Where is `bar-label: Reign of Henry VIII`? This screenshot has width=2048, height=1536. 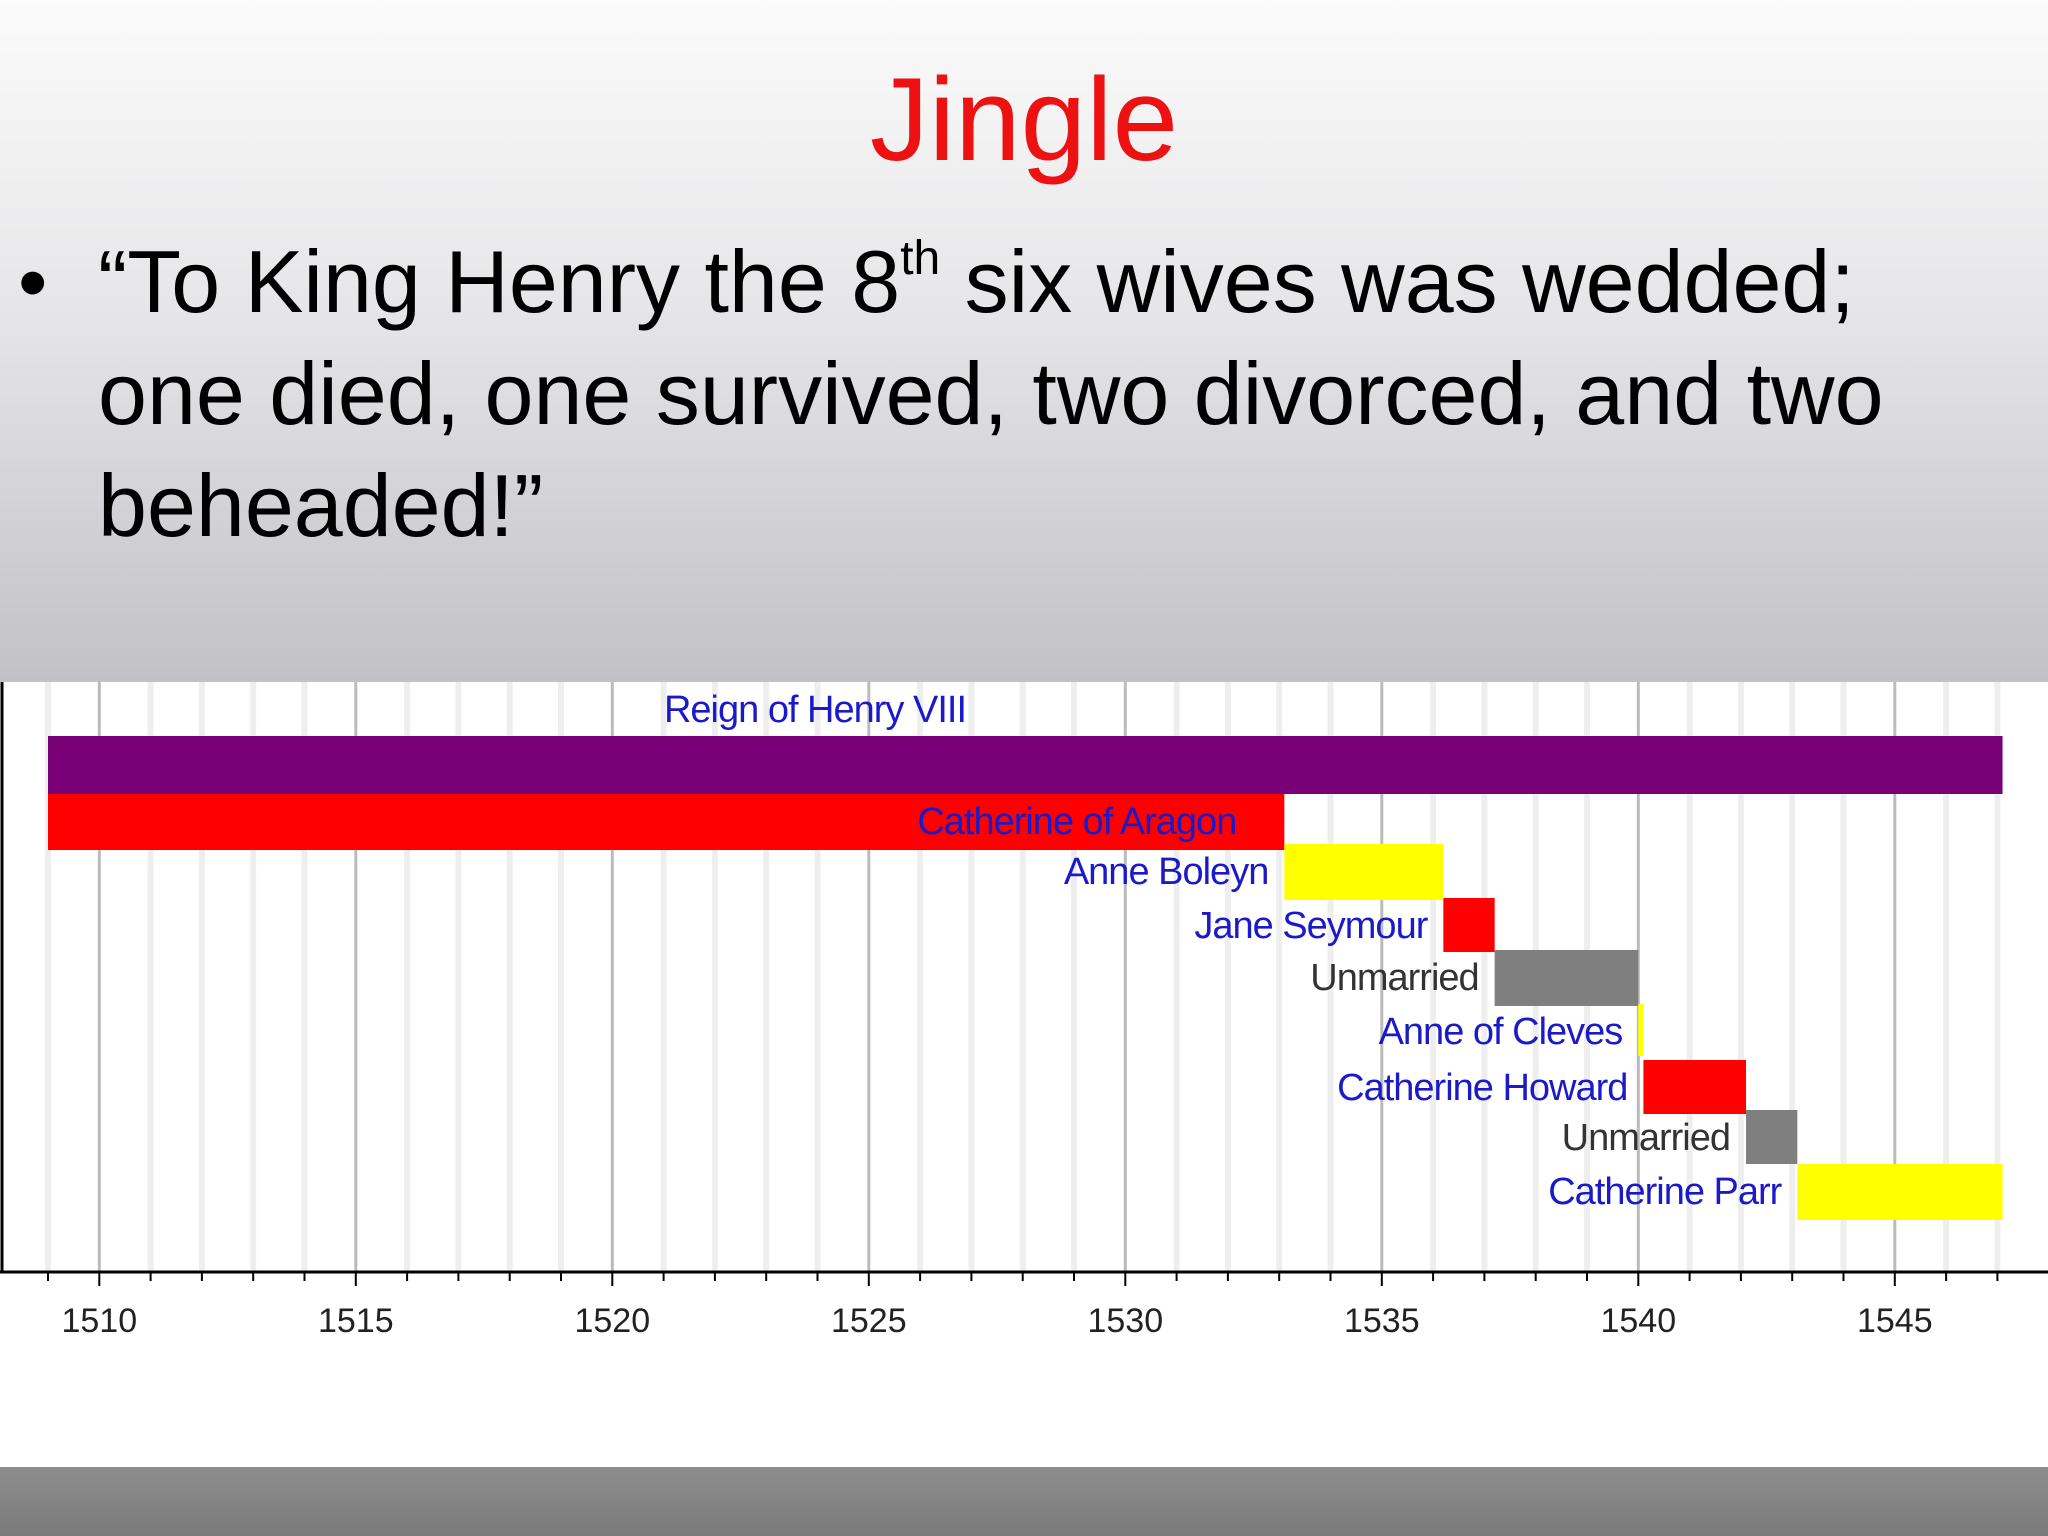 bar-label: Reign of Henry VIII is located at coordinates (815, 710).